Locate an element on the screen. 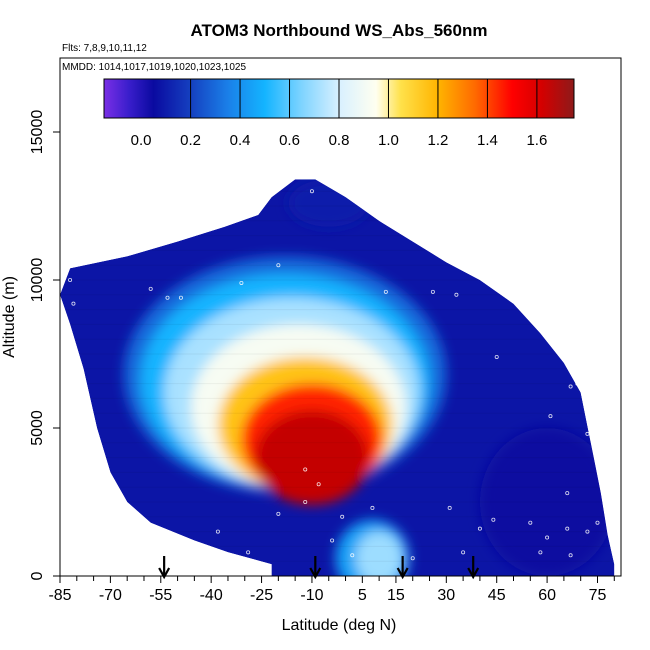 The height and width of the screenshot is (650, 650). colorbar-tick-label: 0.2 is located at coordinates (190, 140).